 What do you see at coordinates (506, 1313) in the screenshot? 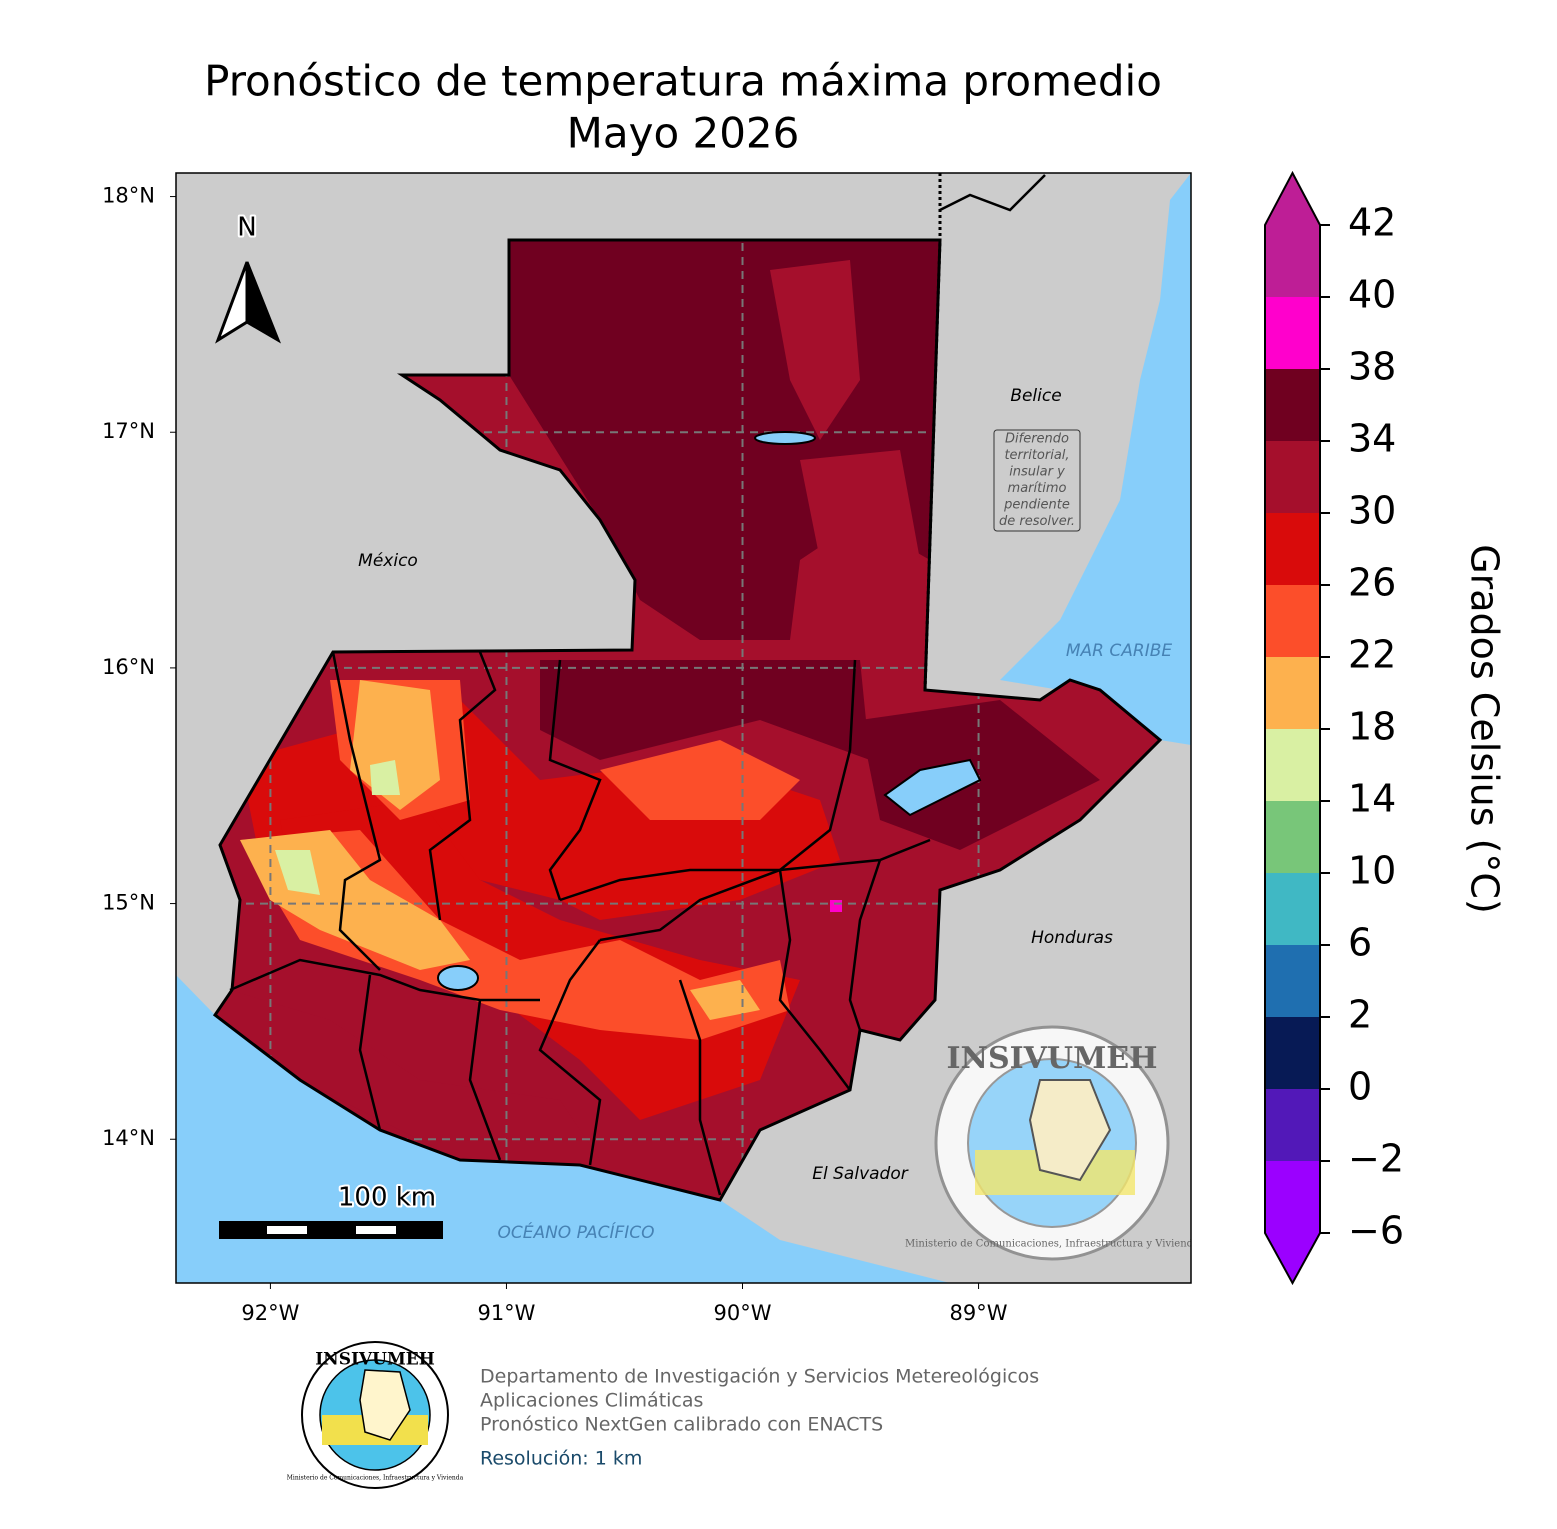
I see `lon-tick-label: 91°W` at bounding box center [506, 1313].